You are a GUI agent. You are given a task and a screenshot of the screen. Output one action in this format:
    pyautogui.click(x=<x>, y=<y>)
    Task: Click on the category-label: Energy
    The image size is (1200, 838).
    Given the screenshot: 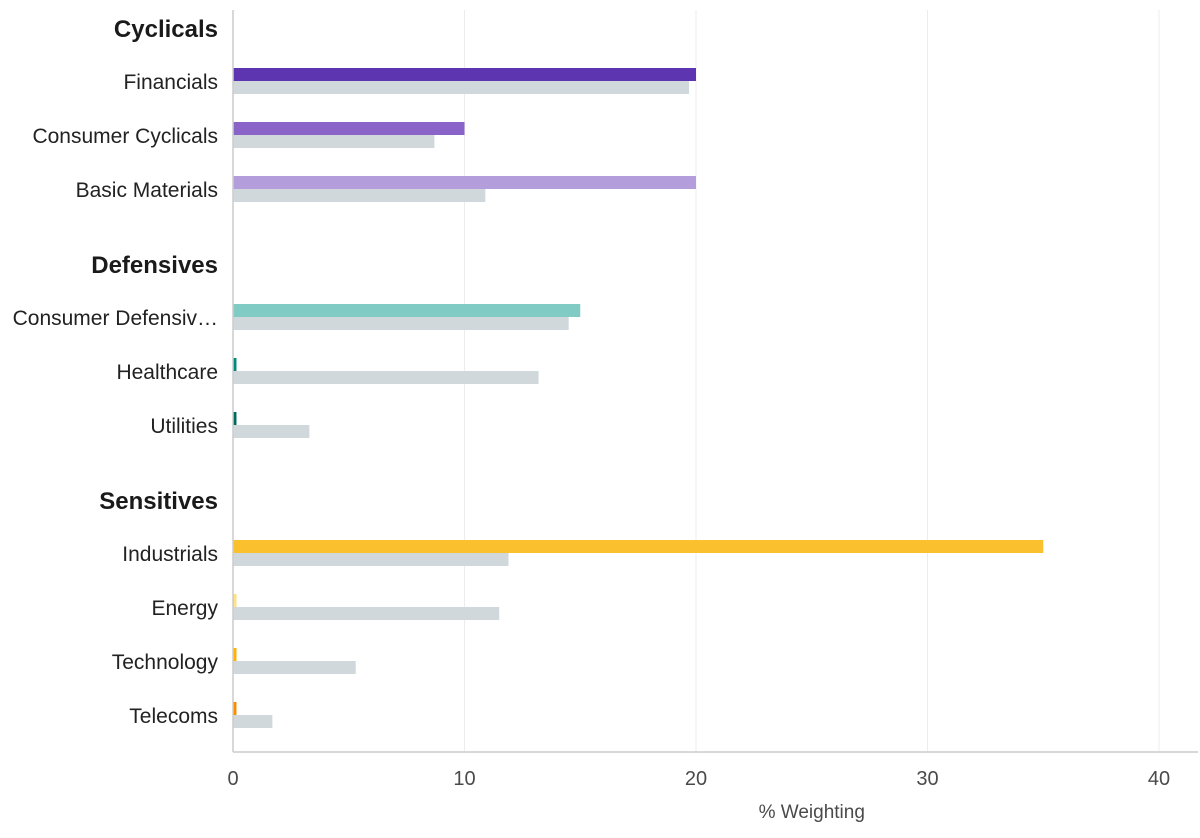 What is the action you would take?
    pyautogui.click(x=184, y=608)
    